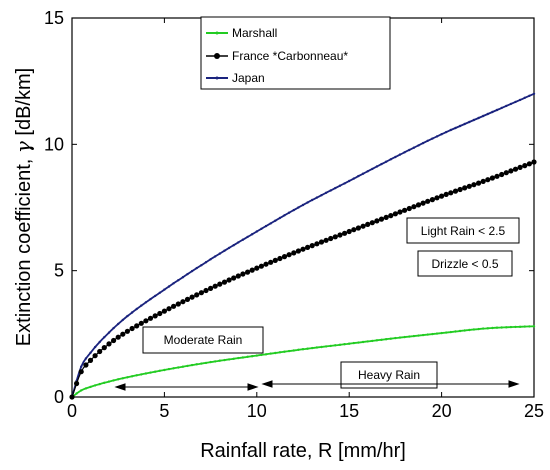 This screenshot has height=470, width=550. I want to click on legend-marker-marshall, so click(217, 33).